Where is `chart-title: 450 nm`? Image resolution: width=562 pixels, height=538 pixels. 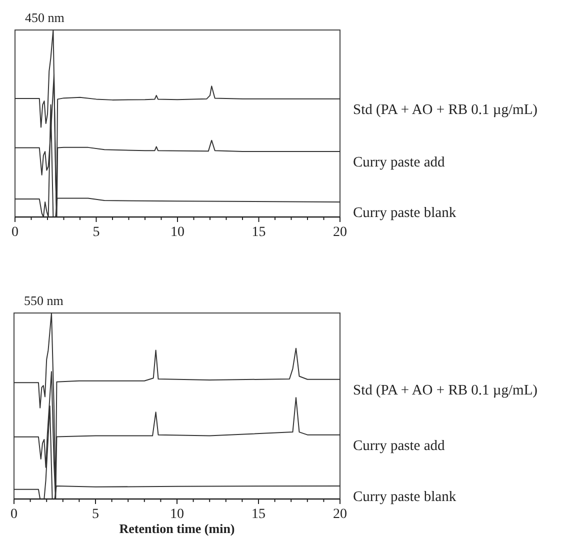
chart-title: 450 nm is located at coordinates (44, 17).